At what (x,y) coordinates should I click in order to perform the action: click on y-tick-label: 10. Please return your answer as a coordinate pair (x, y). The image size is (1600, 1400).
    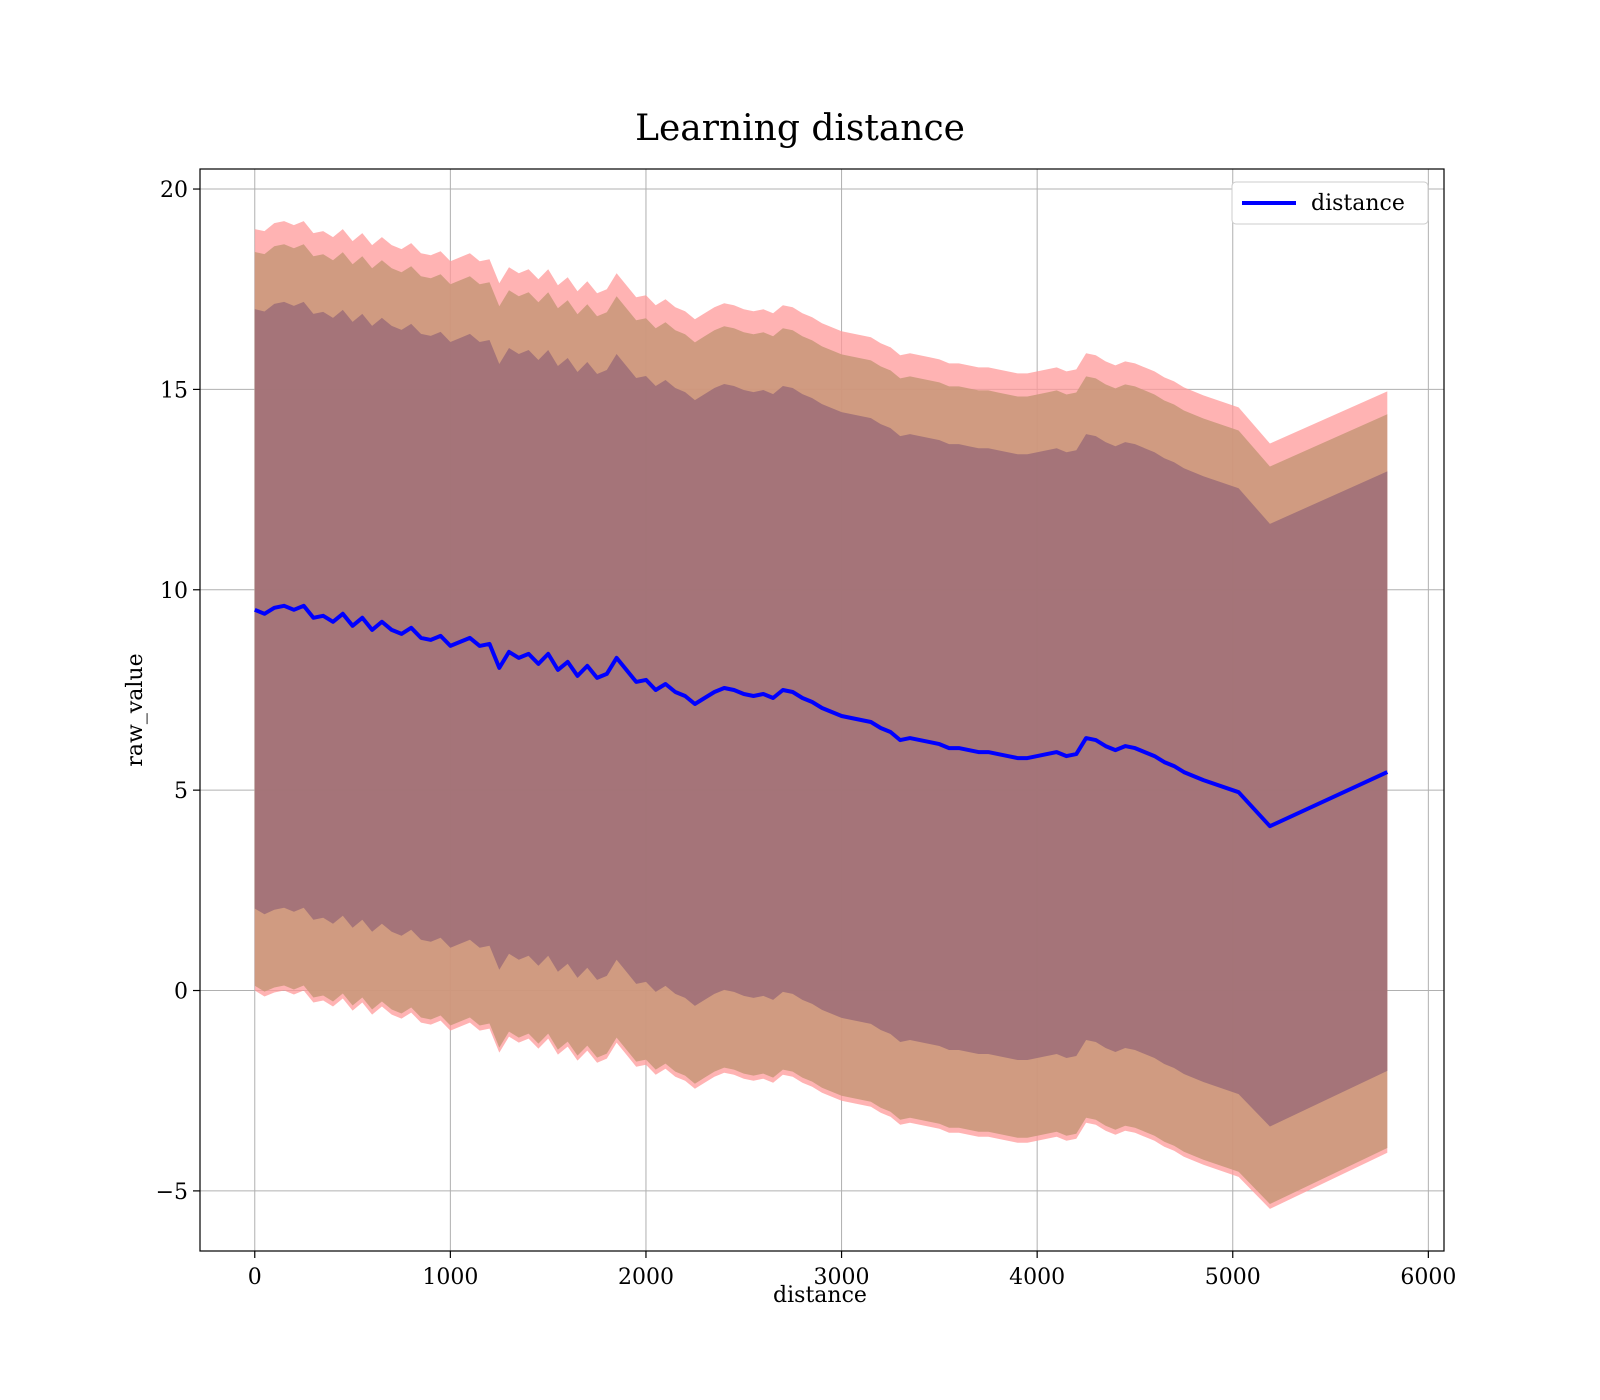
    Looking at the image, I should click on (174, 591).